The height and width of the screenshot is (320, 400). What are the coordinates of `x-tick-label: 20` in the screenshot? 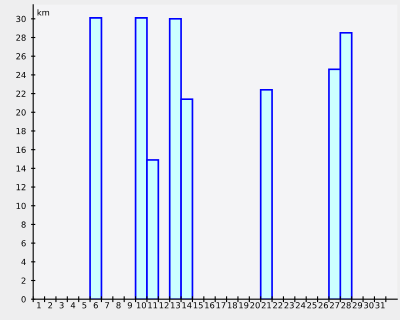 It's located at (255, 305).